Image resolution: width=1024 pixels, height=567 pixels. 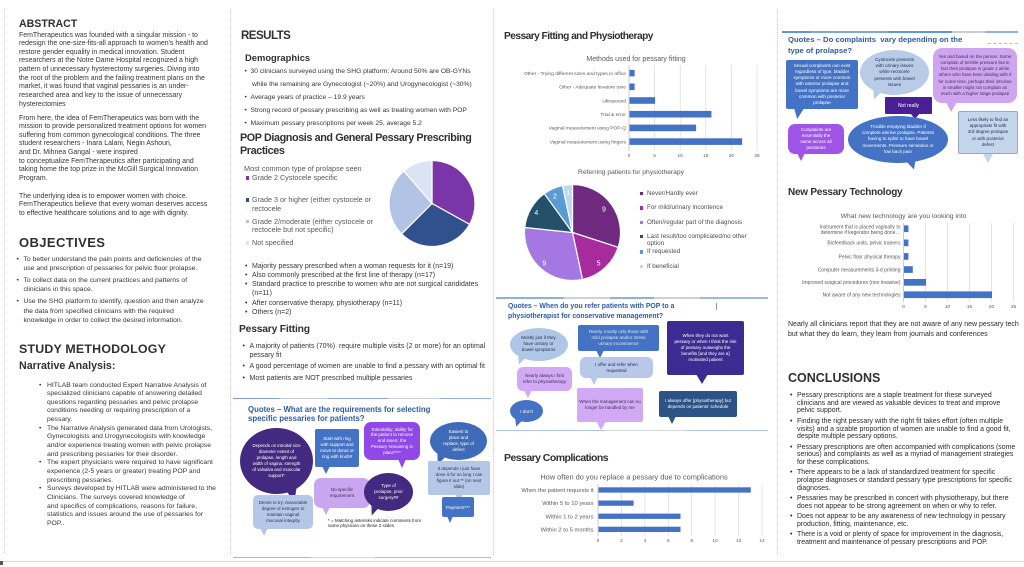 What do you see at coordinates (588, 129) in the screenshot?
I see `svg-text:Vaginal measurement using POP-: Vaginal measurement using POP-Q` at bounding box center [588, 129].